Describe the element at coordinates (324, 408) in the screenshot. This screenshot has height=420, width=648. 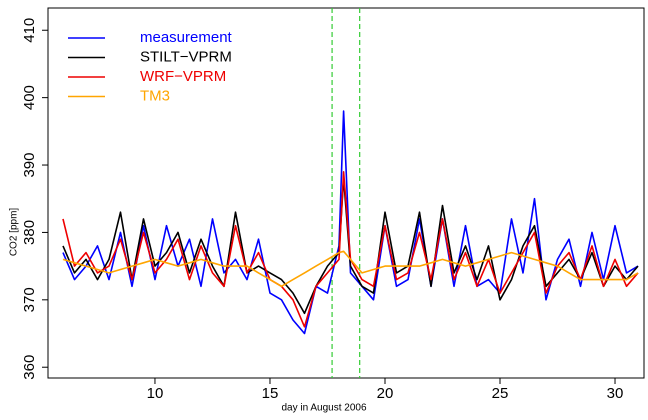
I see `x-axis-label: day in August 2006` at that location.